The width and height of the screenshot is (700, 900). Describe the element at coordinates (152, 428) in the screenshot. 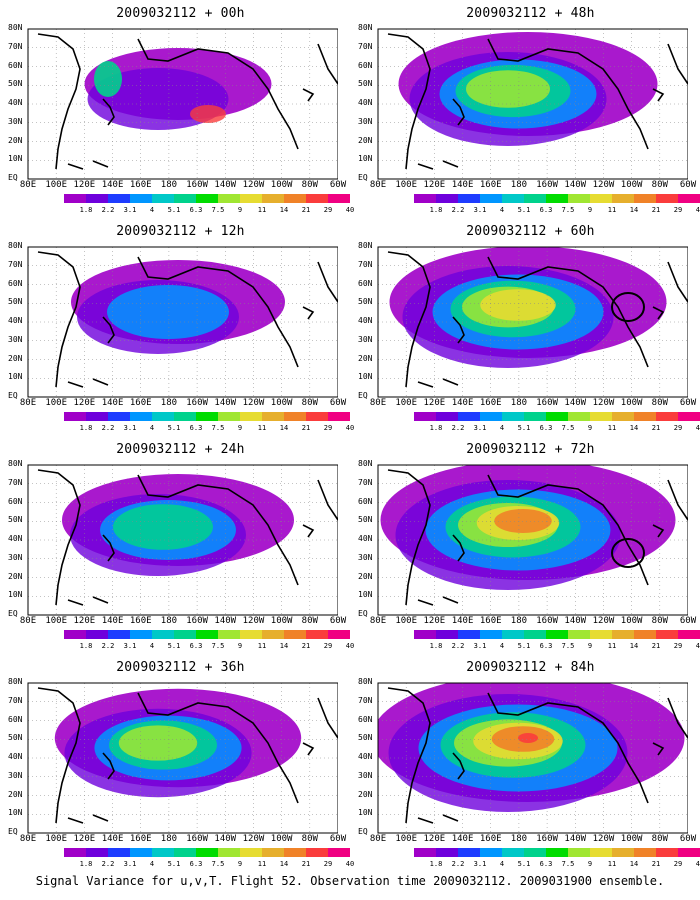

I see `colorbar-label: 4` at that location.